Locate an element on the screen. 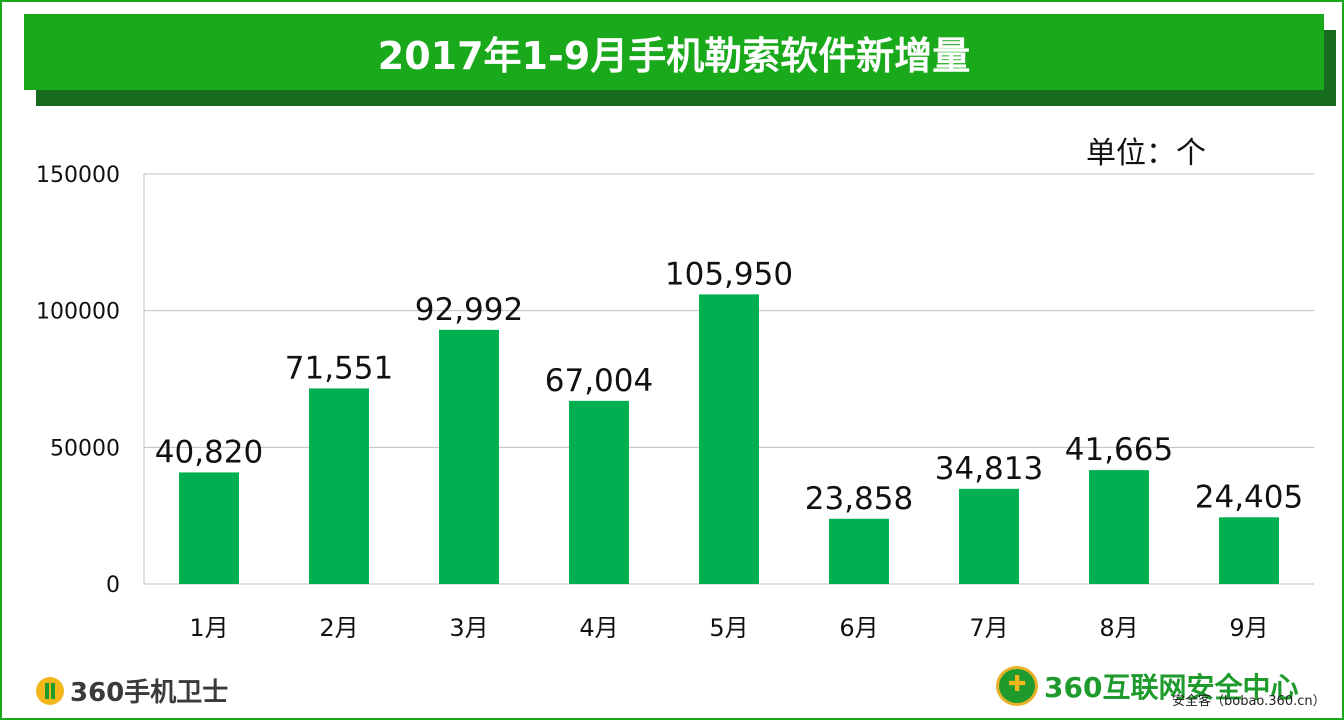  data-label-6: 23,858 is located at coordinates (859, 499).